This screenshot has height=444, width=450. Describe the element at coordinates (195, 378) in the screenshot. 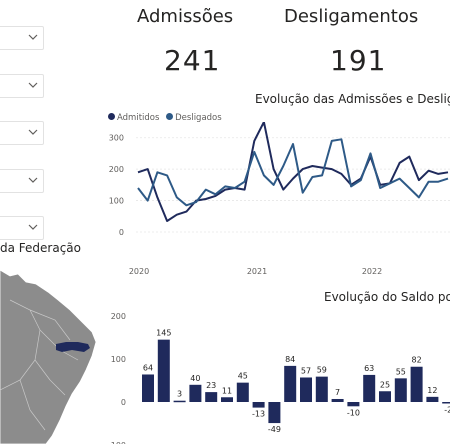

I see `bar-data-label: 40` at that location.